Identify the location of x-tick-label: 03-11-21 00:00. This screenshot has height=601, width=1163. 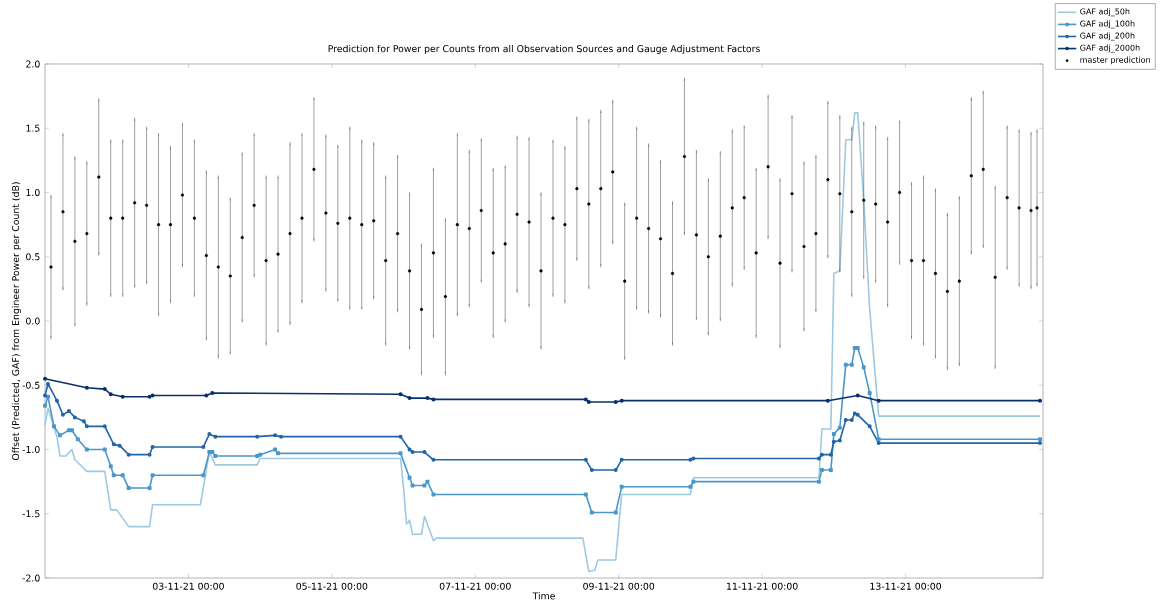
(188, 586).